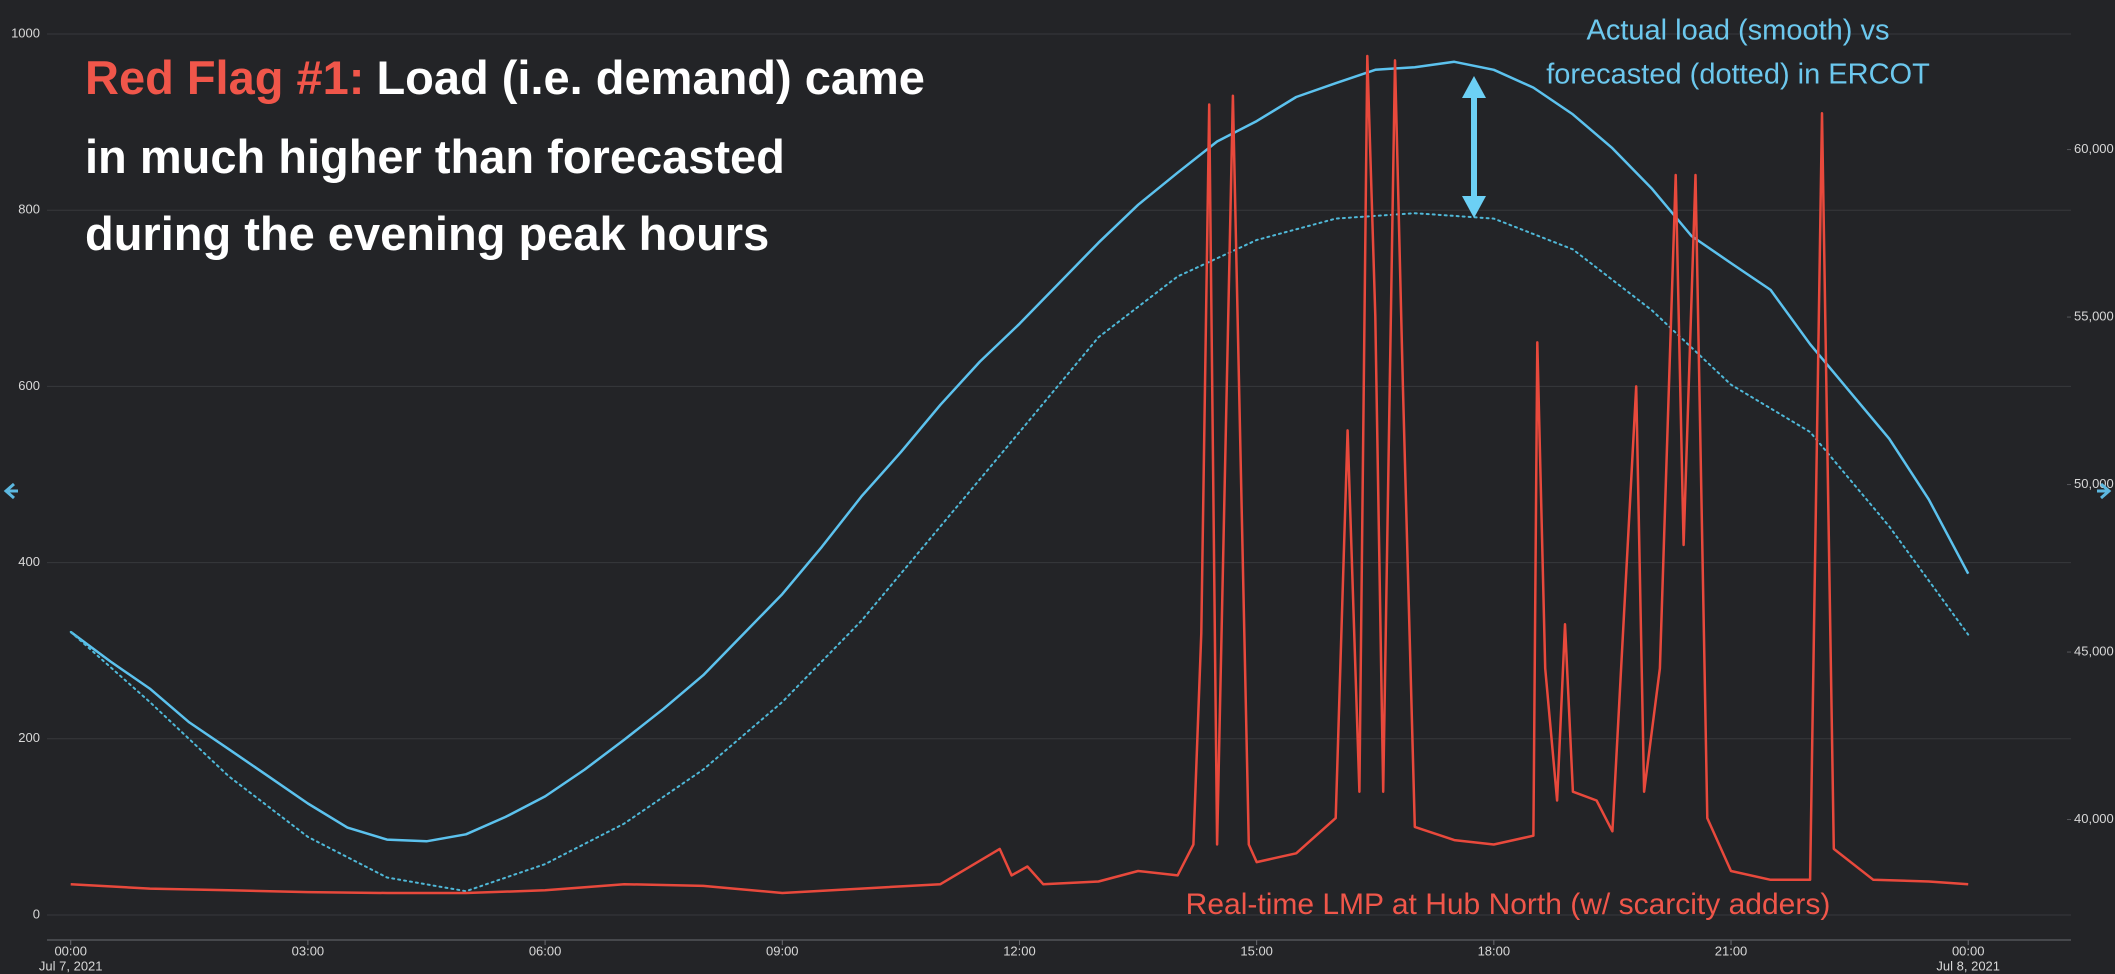 The image size is (2115, 974). Describe the element at coordinates (1474, 147) in the screenshot. I see `gap-arrow` at that location.